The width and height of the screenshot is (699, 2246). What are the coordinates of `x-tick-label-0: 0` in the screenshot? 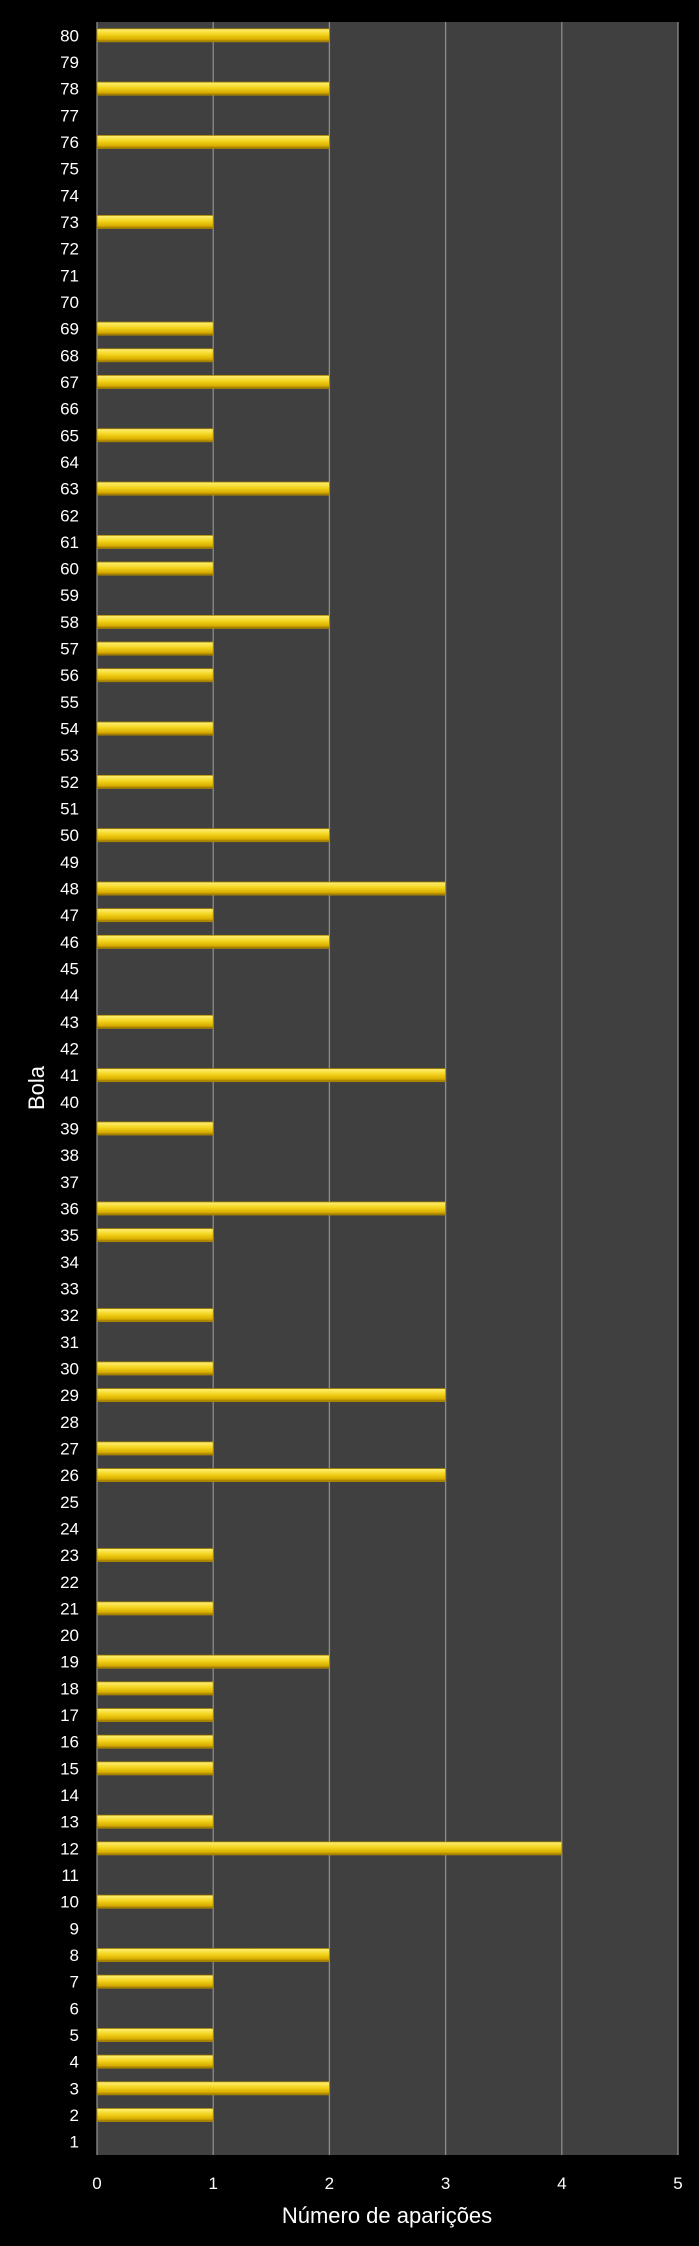 It's located at (96, 2183).